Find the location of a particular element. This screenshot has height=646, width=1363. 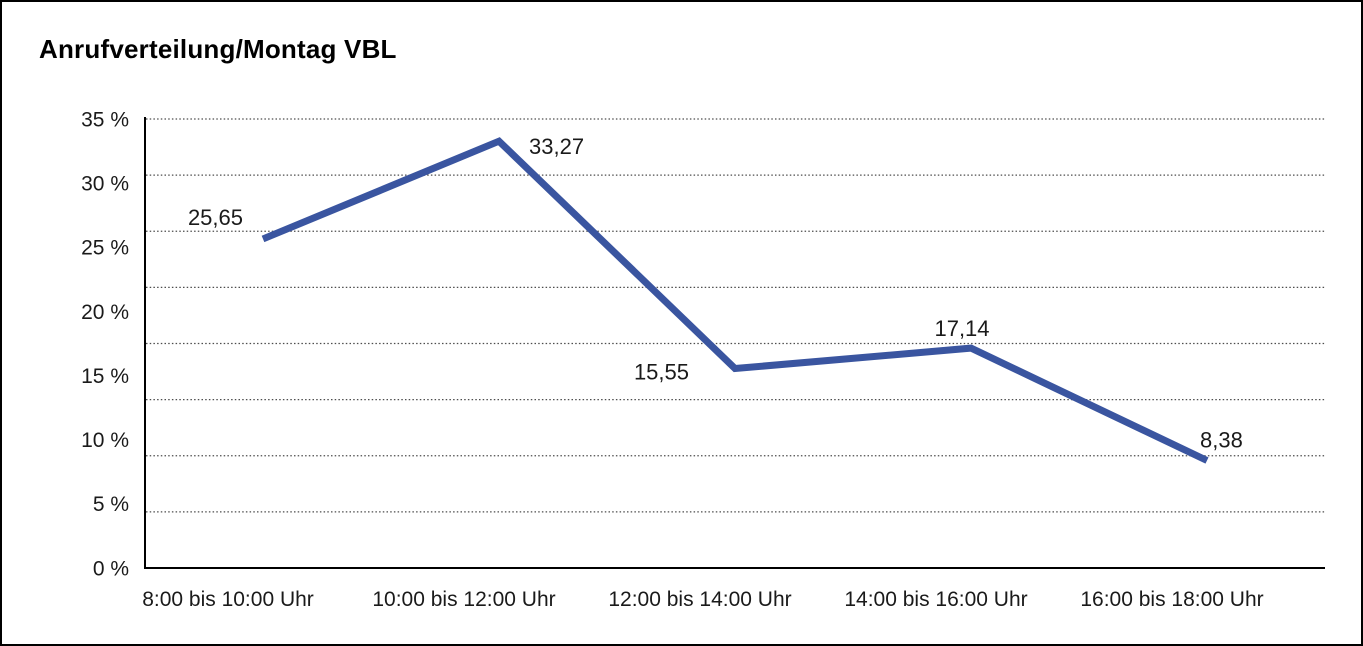

y-tick-label: 20 % is located at coordinates (105, 312).